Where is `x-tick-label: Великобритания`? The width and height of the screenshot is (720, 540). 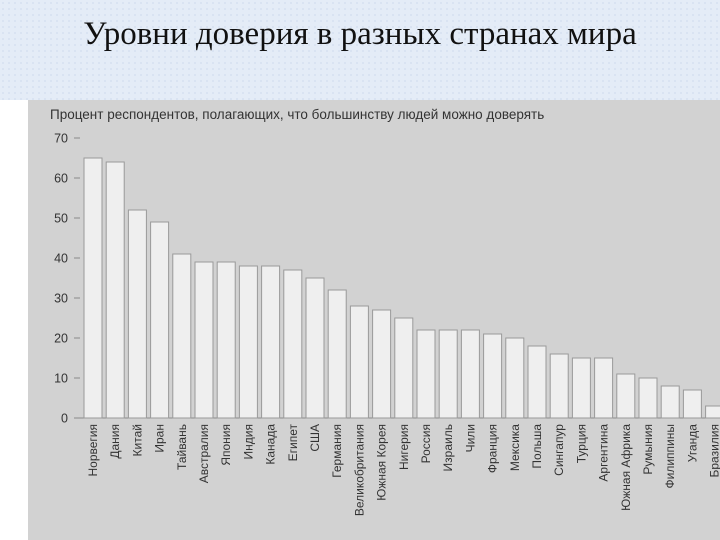 x-tick-label: Великобритания is located at coordinates (359, 470).